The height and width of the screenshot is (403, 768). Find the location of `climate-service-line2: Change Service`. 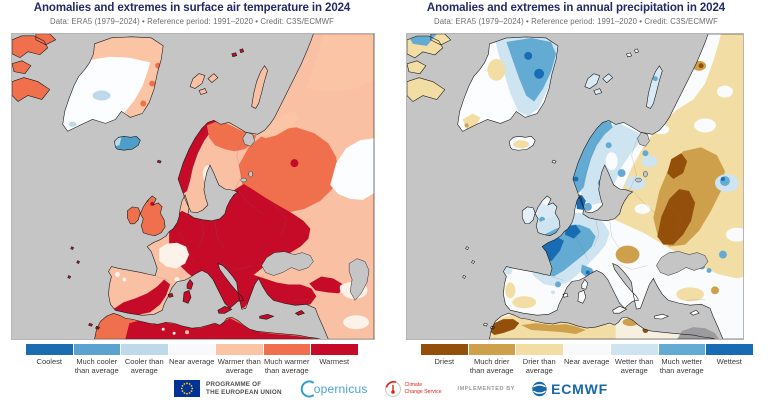

climate-service-line2: Change Service is located at coordinates (423, 391).